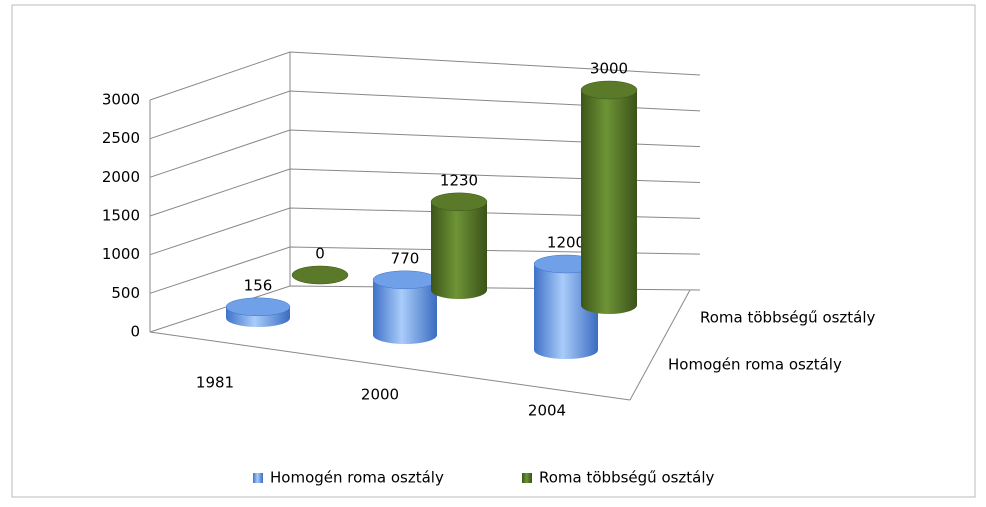 This screenshot has height=507, width=986. Describe the element at coordinates (459, 180) in the screenshot. I see `value-label: 1230` at that location.